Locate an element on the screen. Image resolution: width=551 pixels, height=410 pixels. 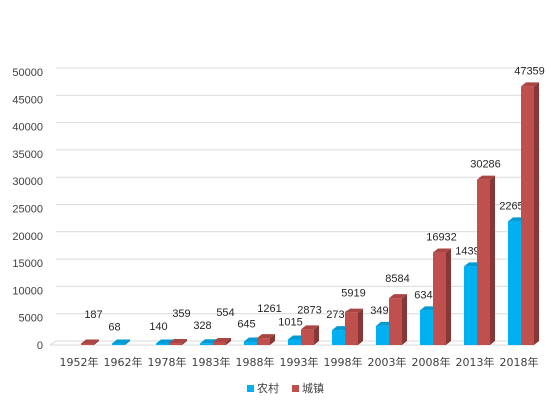
y-tick-label: 10000 is located at coordinates (27, 291).